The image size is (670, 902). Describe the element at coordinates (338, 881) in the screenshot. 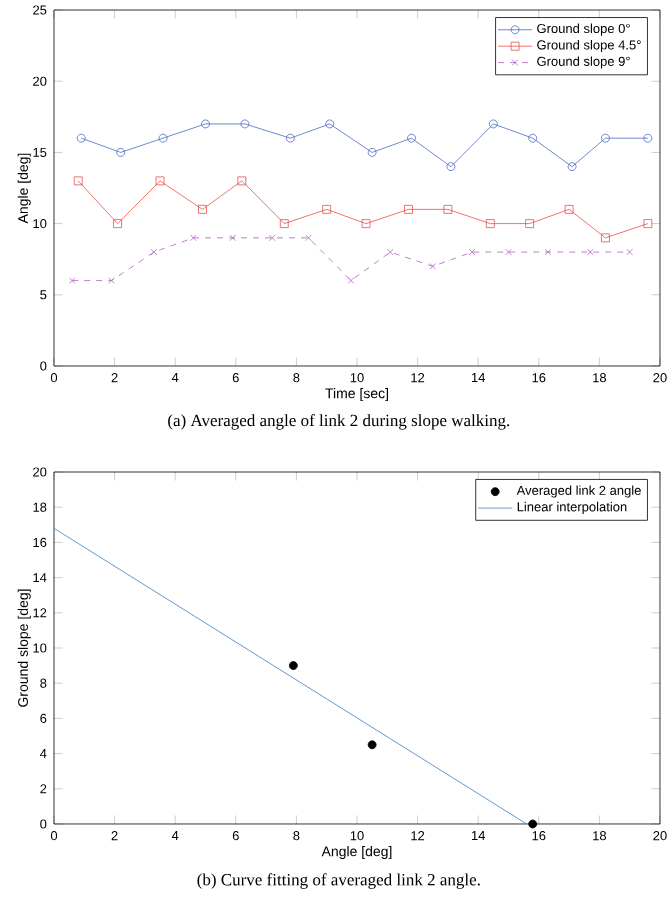

I see `text: (b) Curve fitting of averaged link 2 angle.` at that location.